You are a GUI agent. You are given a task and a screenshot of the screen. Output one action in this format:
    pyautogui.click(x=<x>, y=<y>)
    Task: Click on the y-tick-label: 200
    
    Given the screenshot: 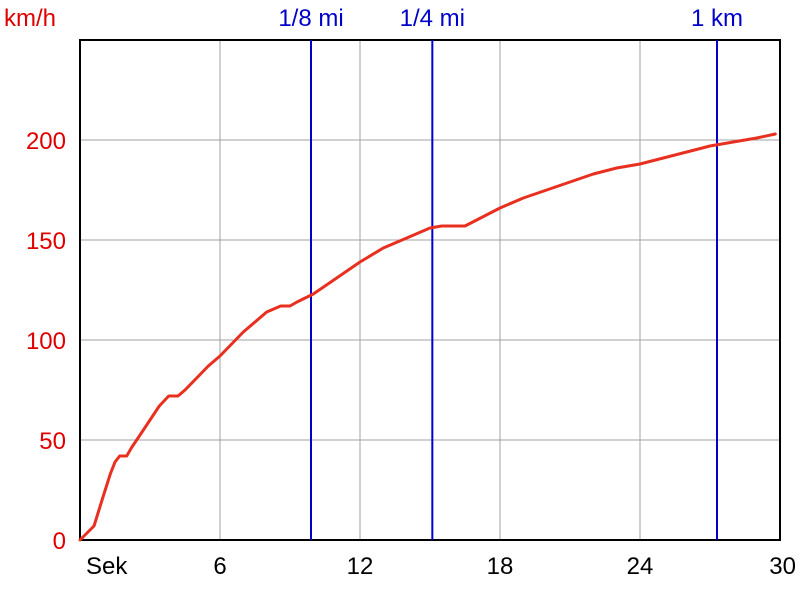 What is the action you would take?
    pyautogui.click(x=46, y=141)
    